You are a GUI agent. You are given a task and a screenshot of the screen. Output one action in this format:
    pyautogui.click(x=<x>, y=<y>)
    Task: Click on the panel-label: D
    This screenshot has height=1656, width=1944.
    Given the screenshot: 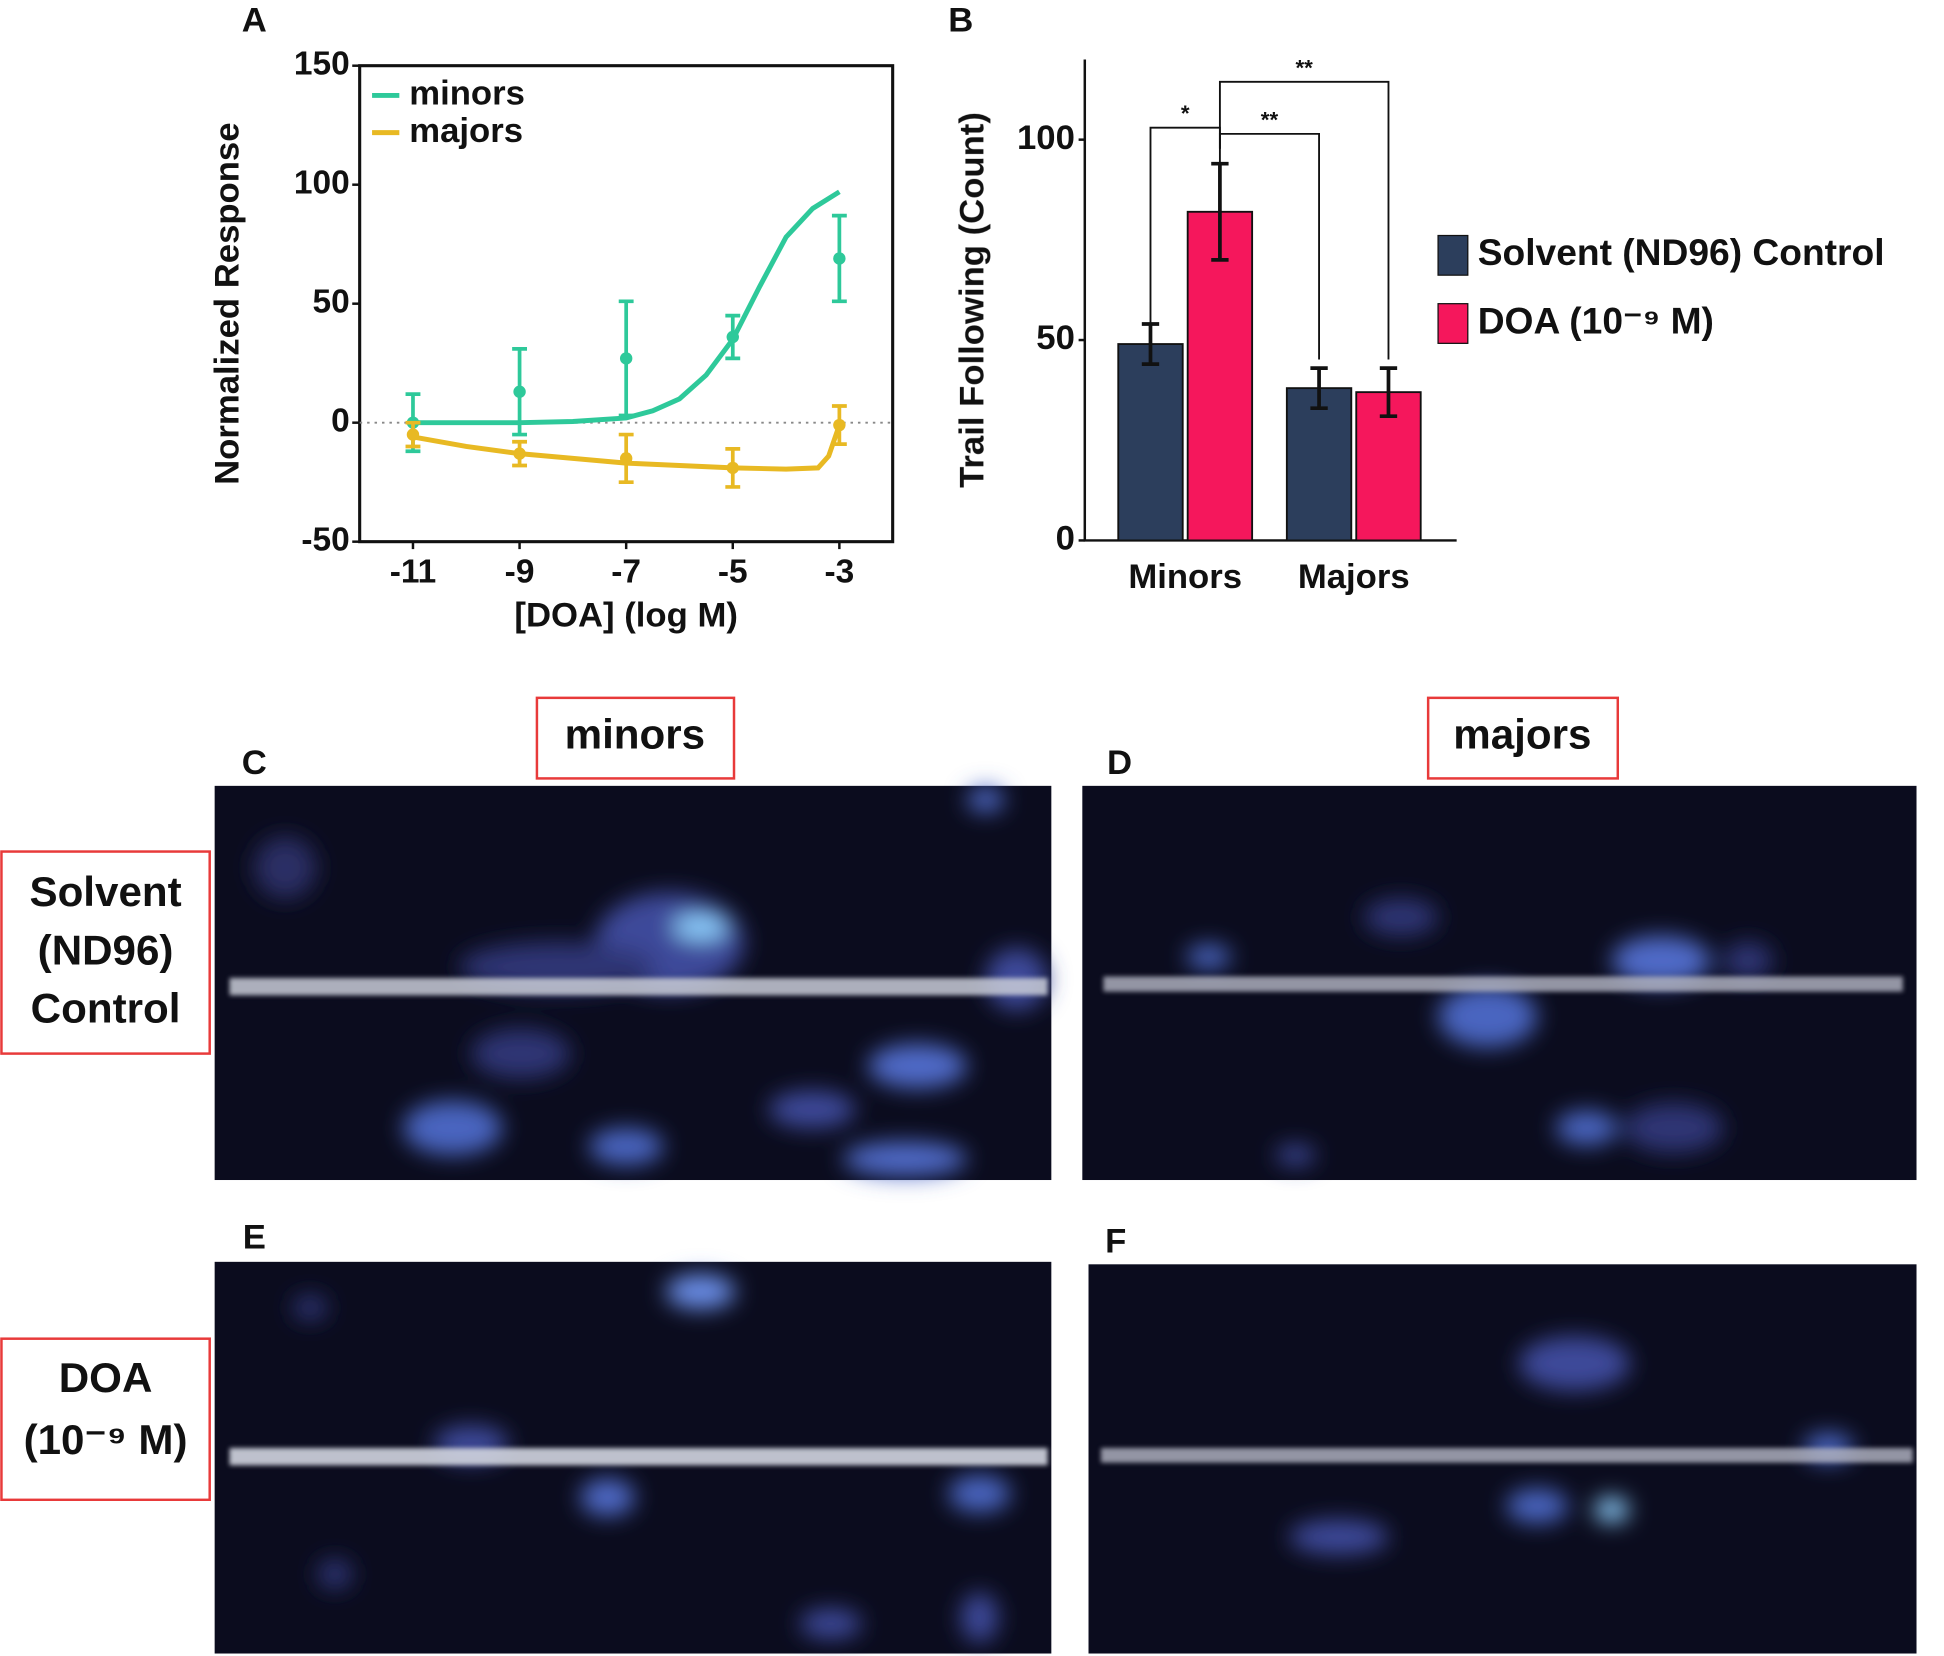 What is the action you would take?
    pyautogui.click(x=1119, y=763)
    